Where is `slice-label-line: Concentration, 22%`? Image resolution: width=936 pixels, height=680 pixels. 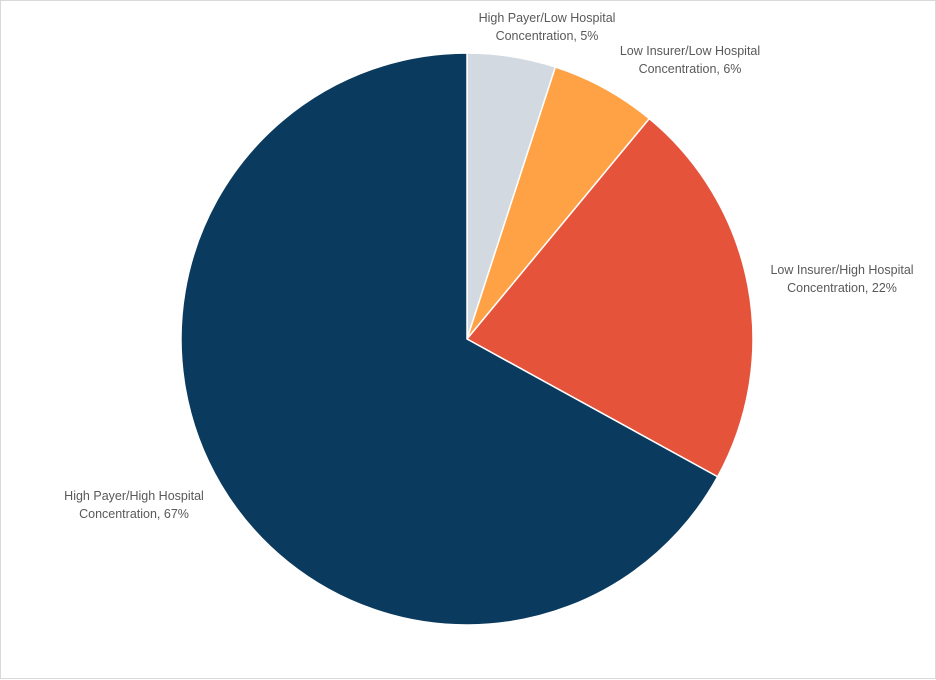
slice-label-line: Concentration, 22% is located at coordinates (842, 288).